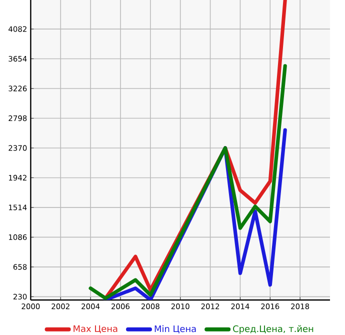 This screenshot has width=345, height=335. What do you see at coordinates (96, 329) in the screenshot?
I see `legend-label: Max Цена` at bounding box center [96, 329].